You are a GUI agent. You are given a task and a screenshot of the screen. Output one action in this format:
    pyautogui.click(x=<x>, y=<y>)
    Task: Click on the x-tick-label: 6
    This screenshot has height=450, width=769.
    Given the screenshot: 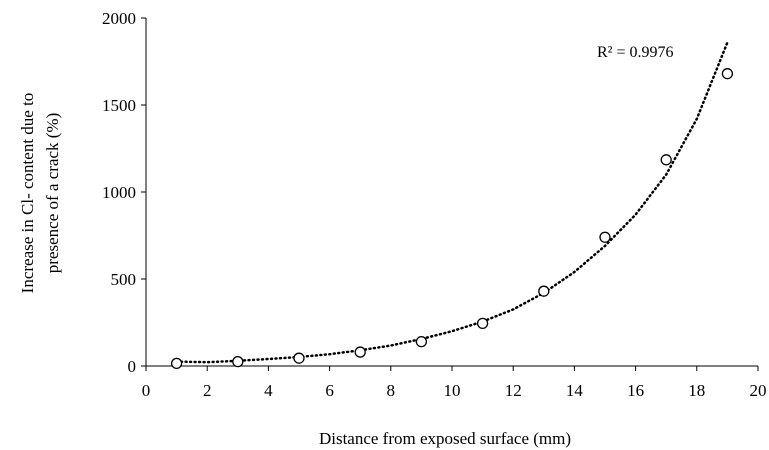 What is the action you would take?
    pyautogui.click(x=329, y=390)
    